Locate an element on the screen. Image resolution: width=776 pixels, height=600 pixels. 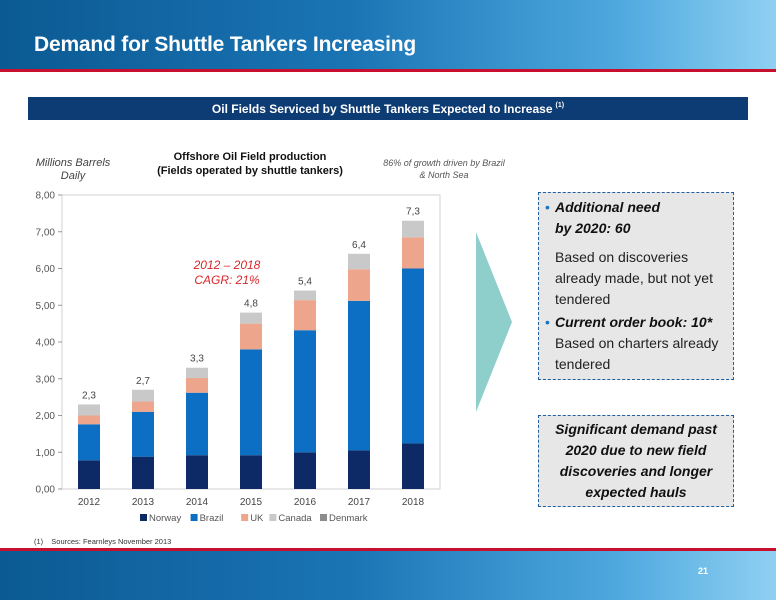
y-tick-label: 4,00 is located at coordinates (46, 343).